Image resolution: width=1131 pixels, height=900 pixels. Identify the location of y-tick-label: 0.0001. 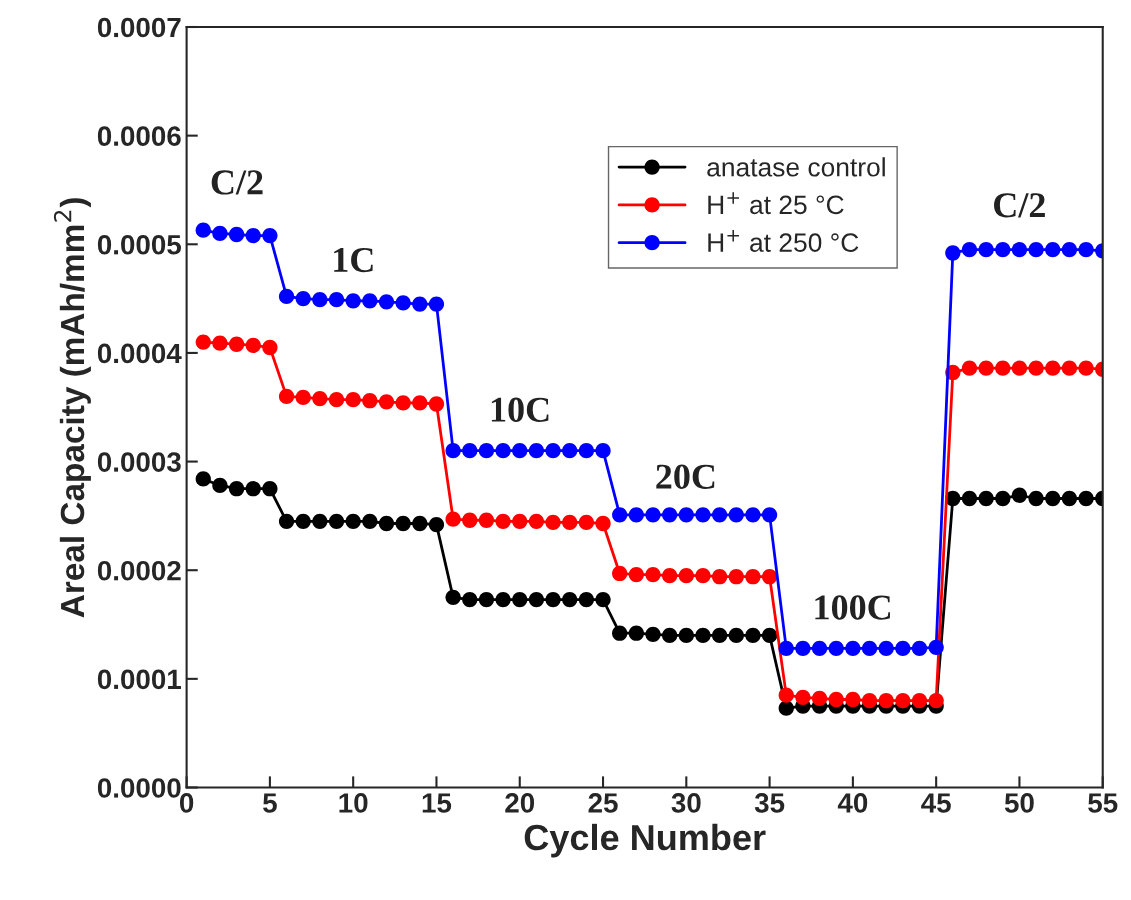
(139, 679).